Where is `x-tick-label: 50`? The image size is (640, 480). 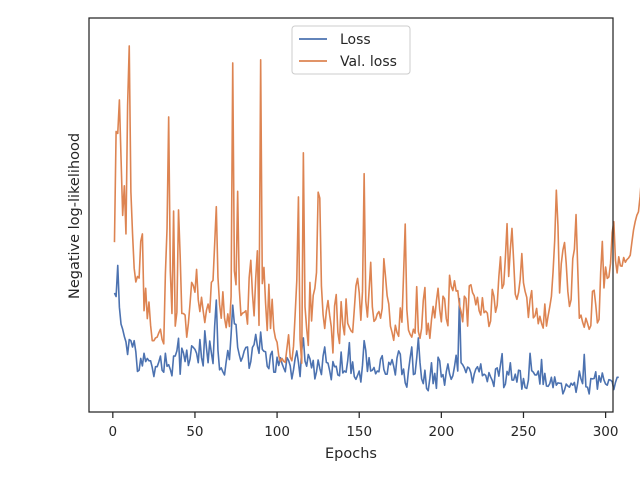
x-tick-label: 50 is located at coordinates (194, 432).